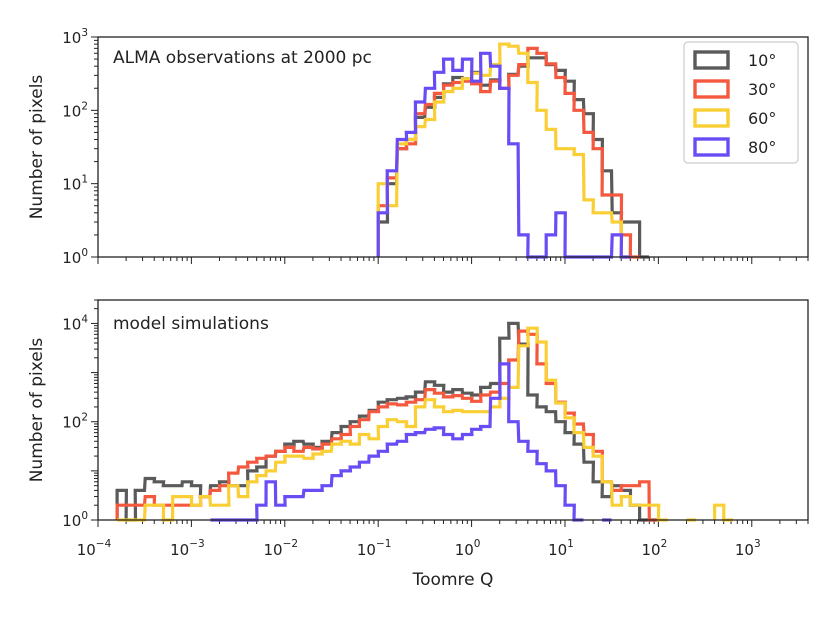  What do you see at coordinates (654, 548) in the screenshot?
I see `x-tick-label: 10²` at bounding box center [654, 548].